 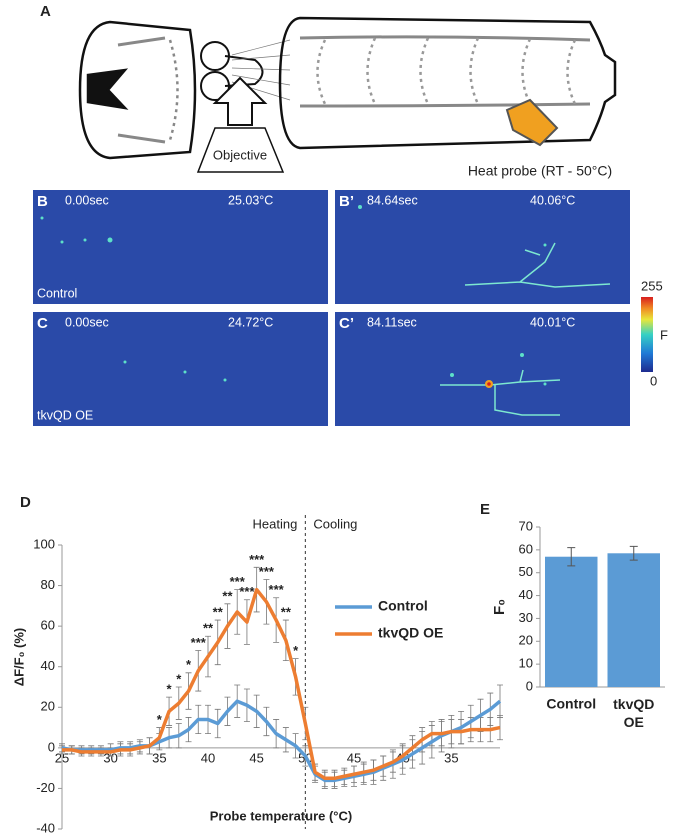 What do you see at coordinates (346, 201) in the screenshot?
I see `image-label: B’` at bounding box center [346, 201].